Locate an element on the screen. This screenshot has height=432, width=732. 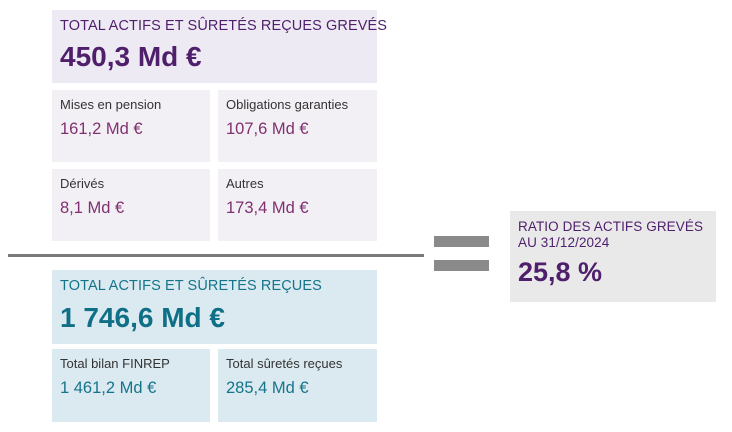
total-title: TOTAL ACTIFS ET SÛRETÉS REÇUES is located at coordinates (191, 286).